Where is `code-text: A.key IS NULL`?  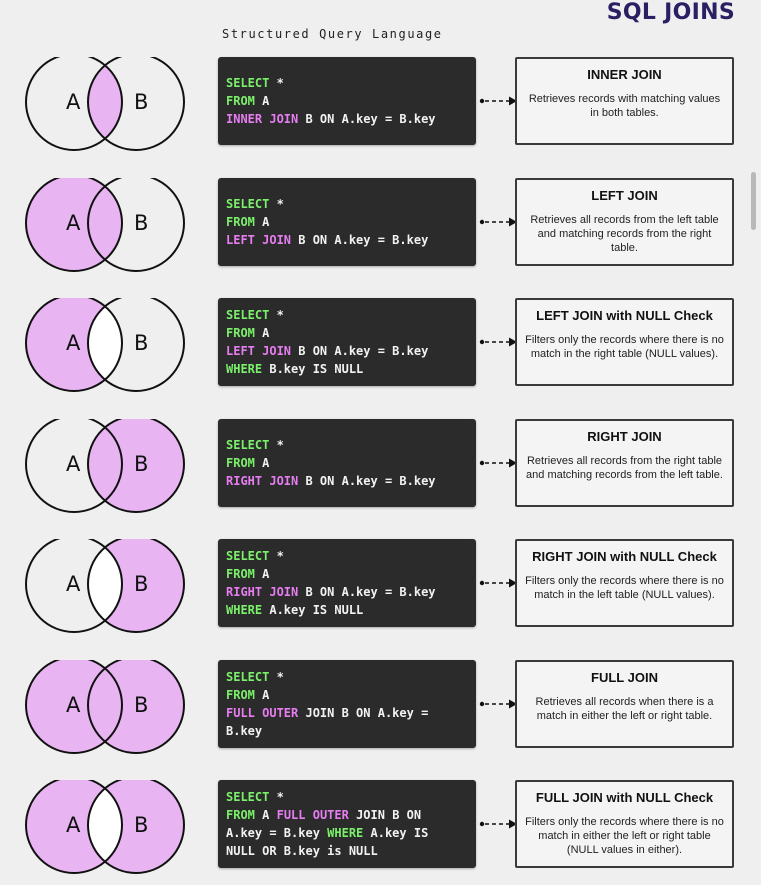 code-text: A.key IS NULL is located at coordinates (313, 610).